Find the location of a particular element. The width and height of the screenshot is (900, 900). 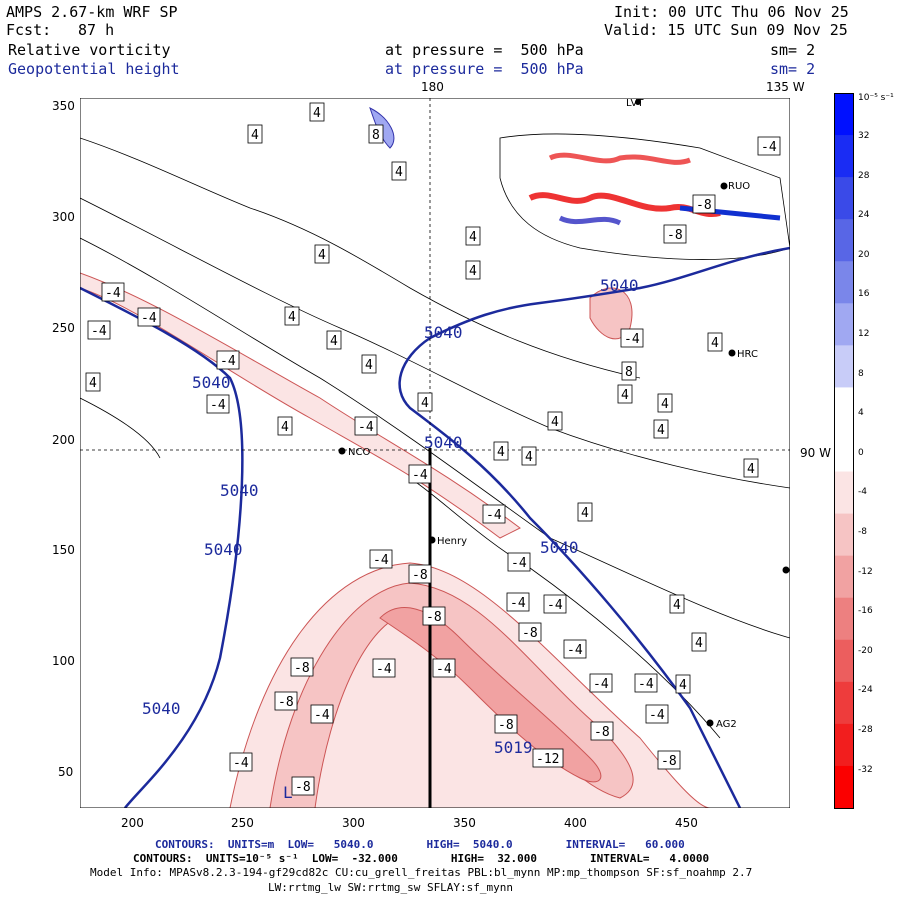

forecast-value: 87 h is located at coordinates (96, 30).